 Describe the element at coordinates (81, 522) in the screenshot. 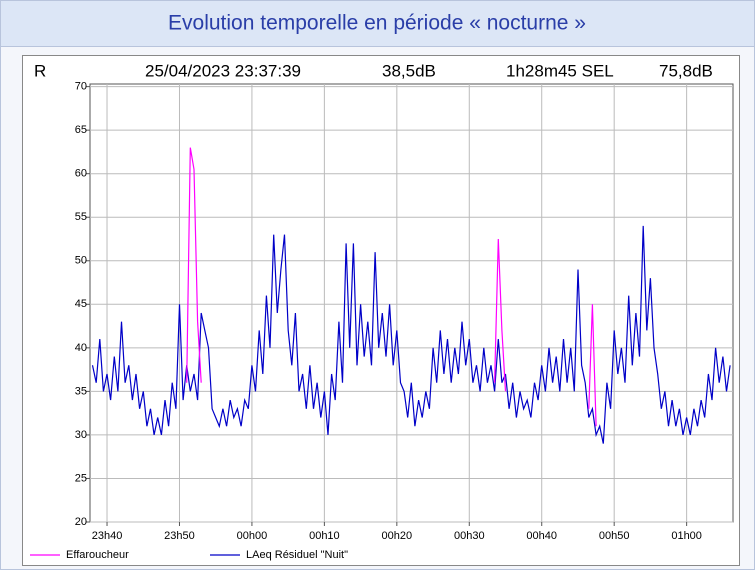

I see `y-tick-label: 20` at that location.